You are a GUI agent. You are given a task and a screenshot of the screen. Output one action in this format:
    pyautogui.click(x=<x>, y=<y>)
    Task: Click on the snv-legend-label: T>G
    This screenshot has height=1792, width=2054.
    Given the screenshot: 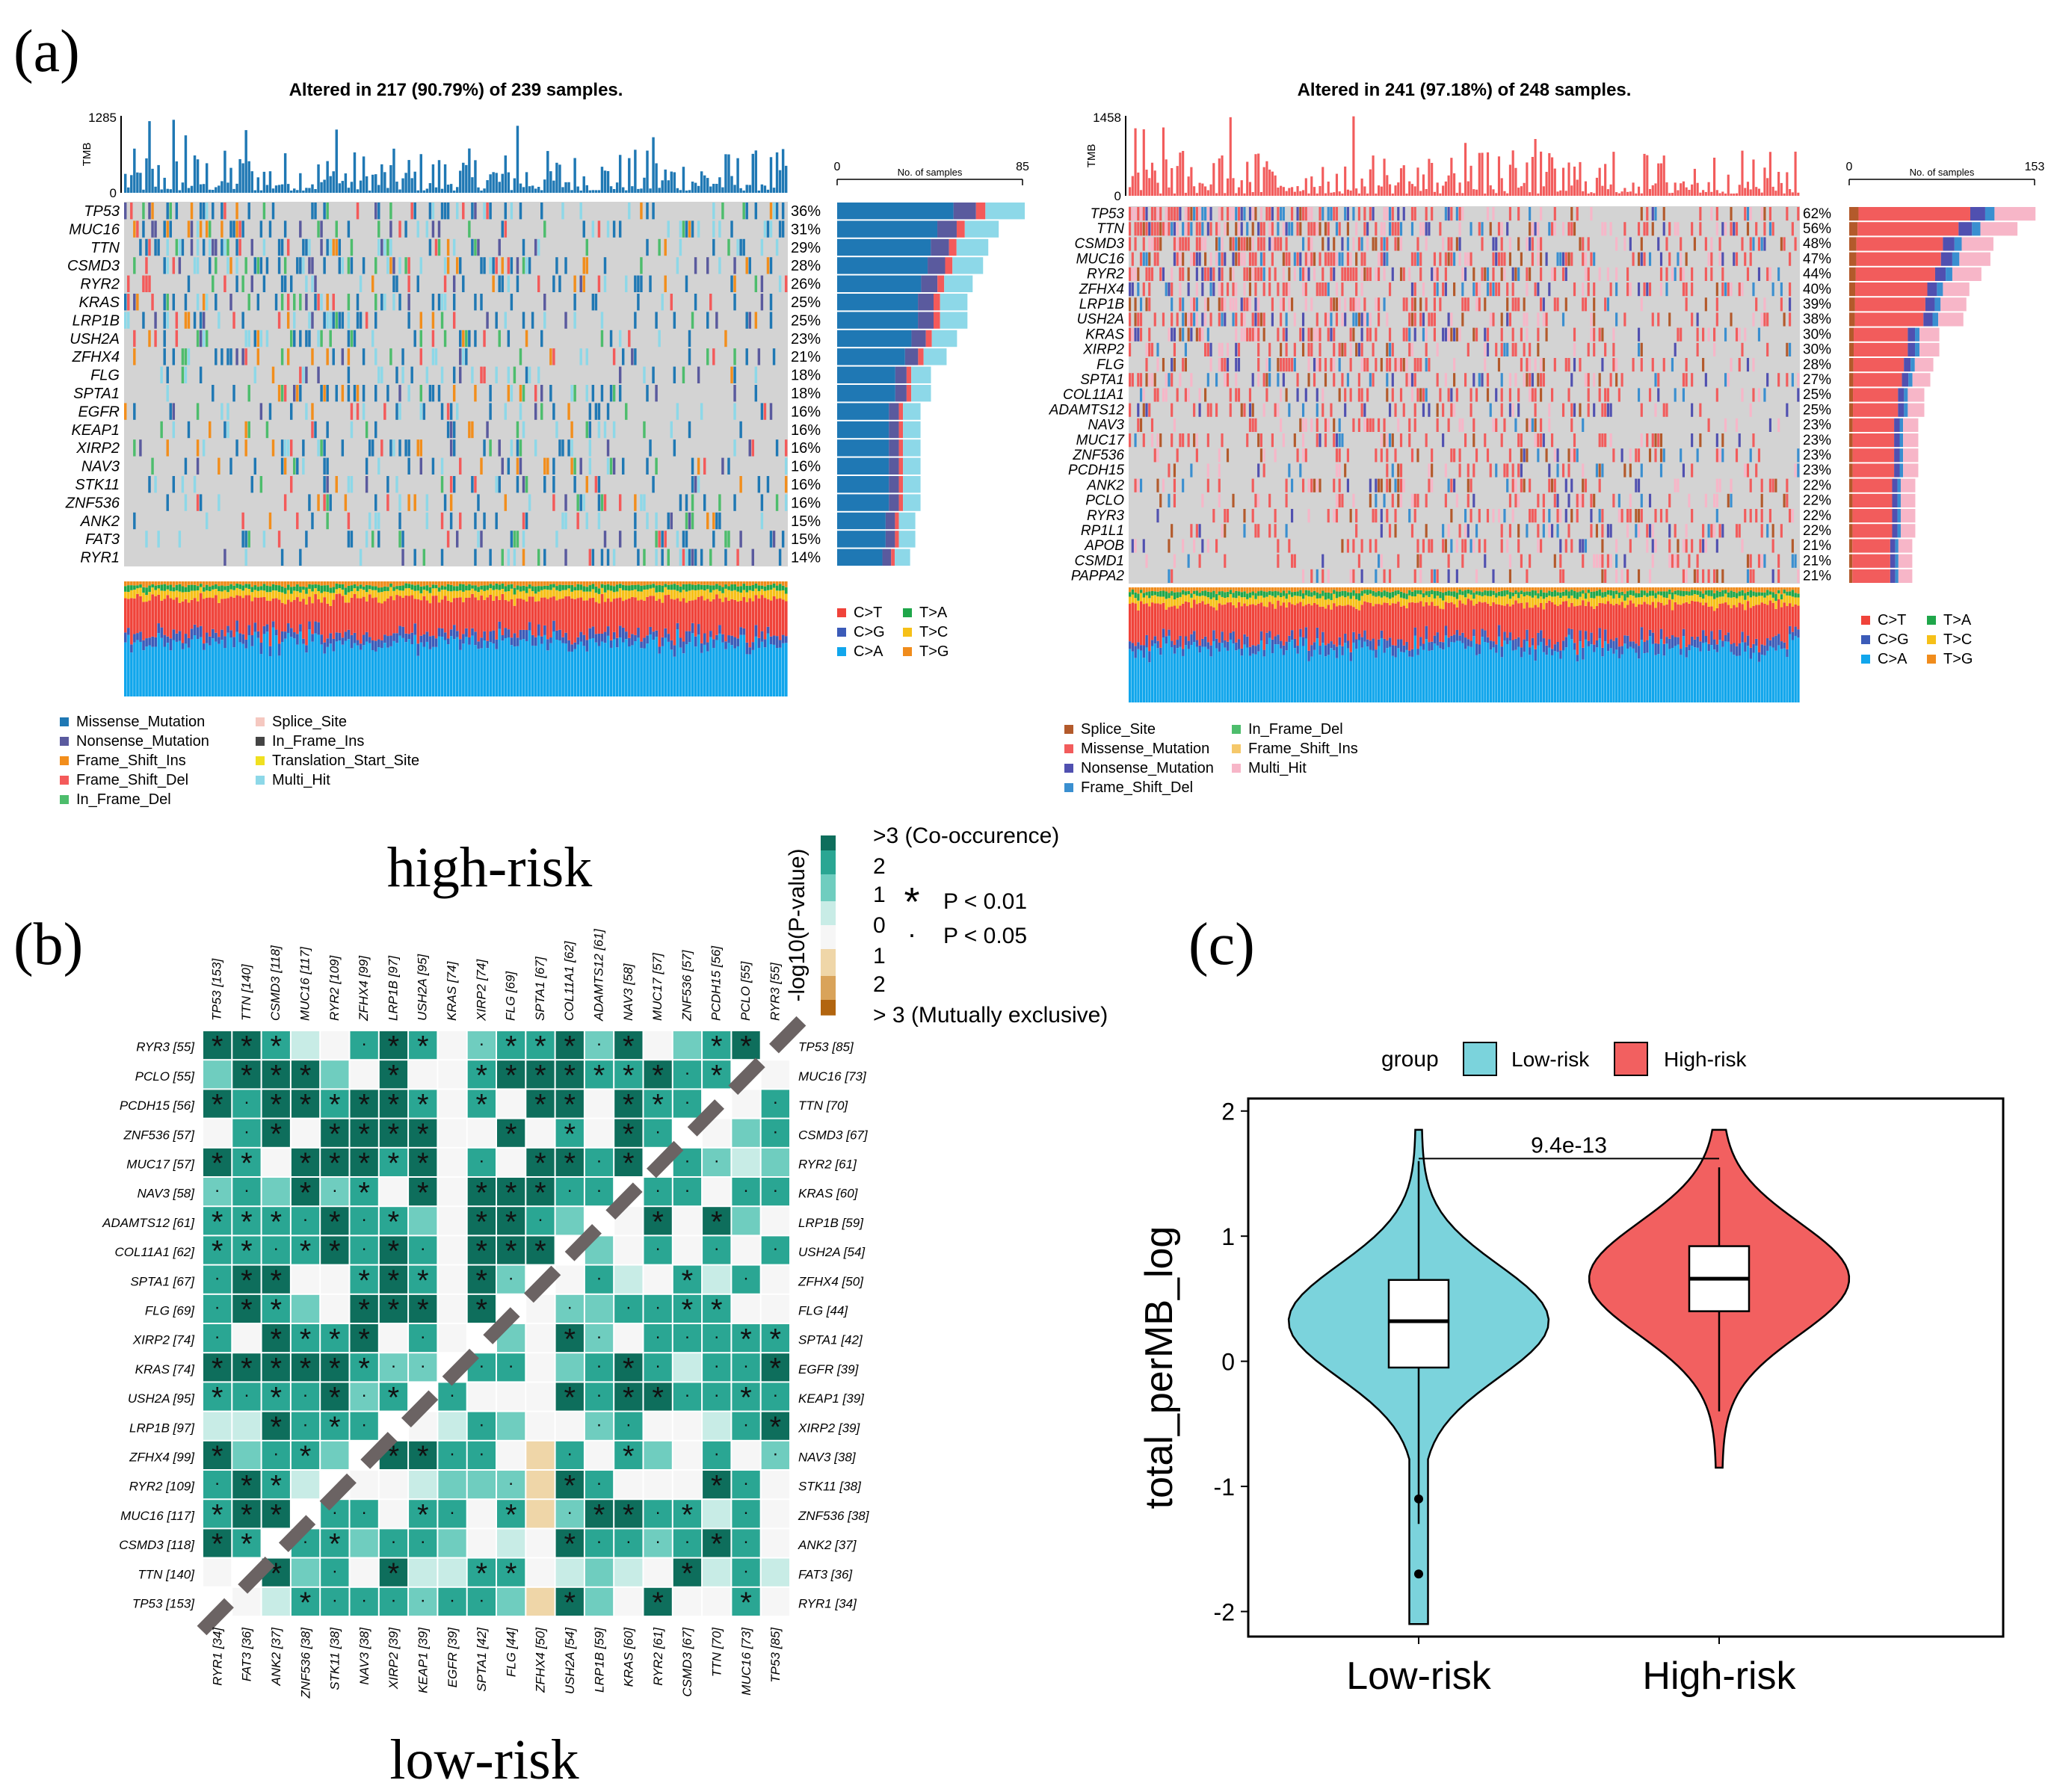 What is the action you would take?
    pyautogui.click(x=934, y=651)
    